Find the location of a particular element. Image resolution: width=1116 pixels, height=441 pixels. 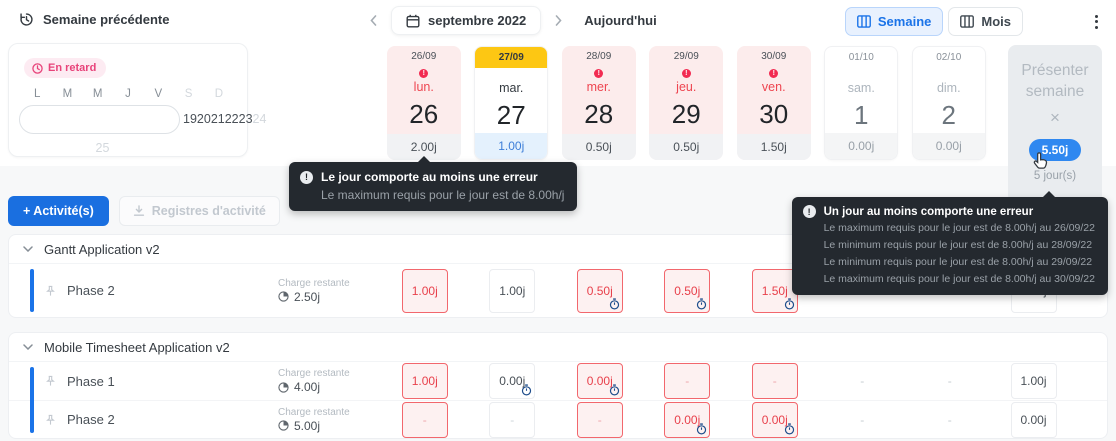

activity-register-button: Registres d'activité is located at coordinates (199, 211).